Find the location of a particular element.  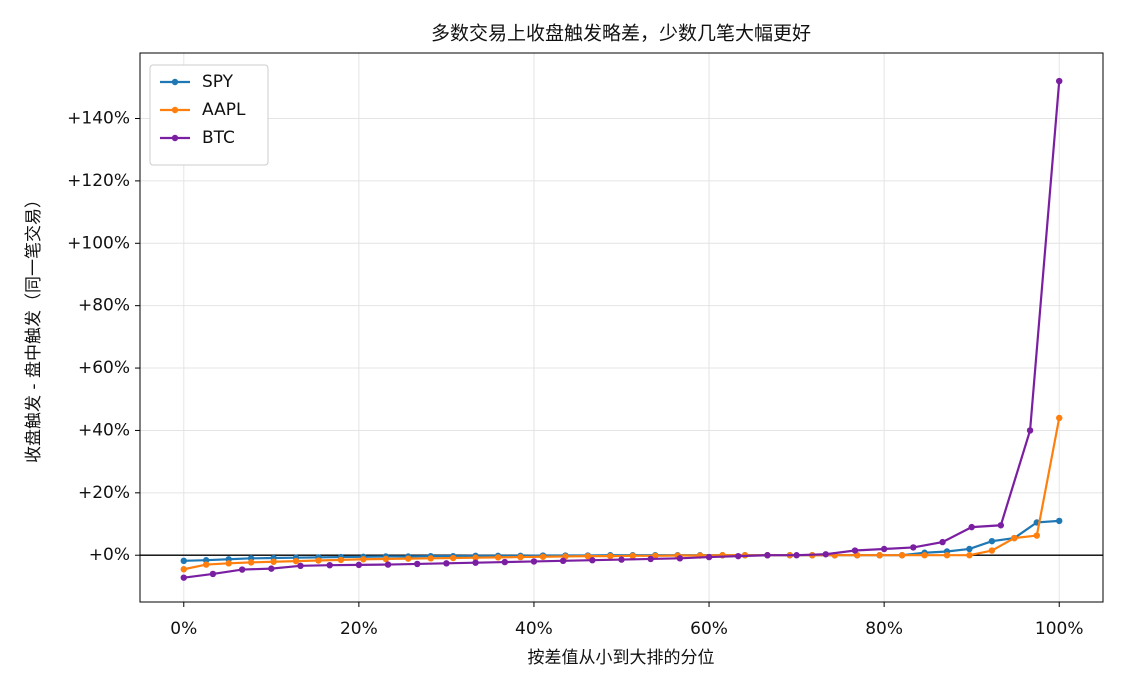

y-axis-label: 收盘触发 - 盘中触发（同一笔交易） is located at coordinates (34, 327).